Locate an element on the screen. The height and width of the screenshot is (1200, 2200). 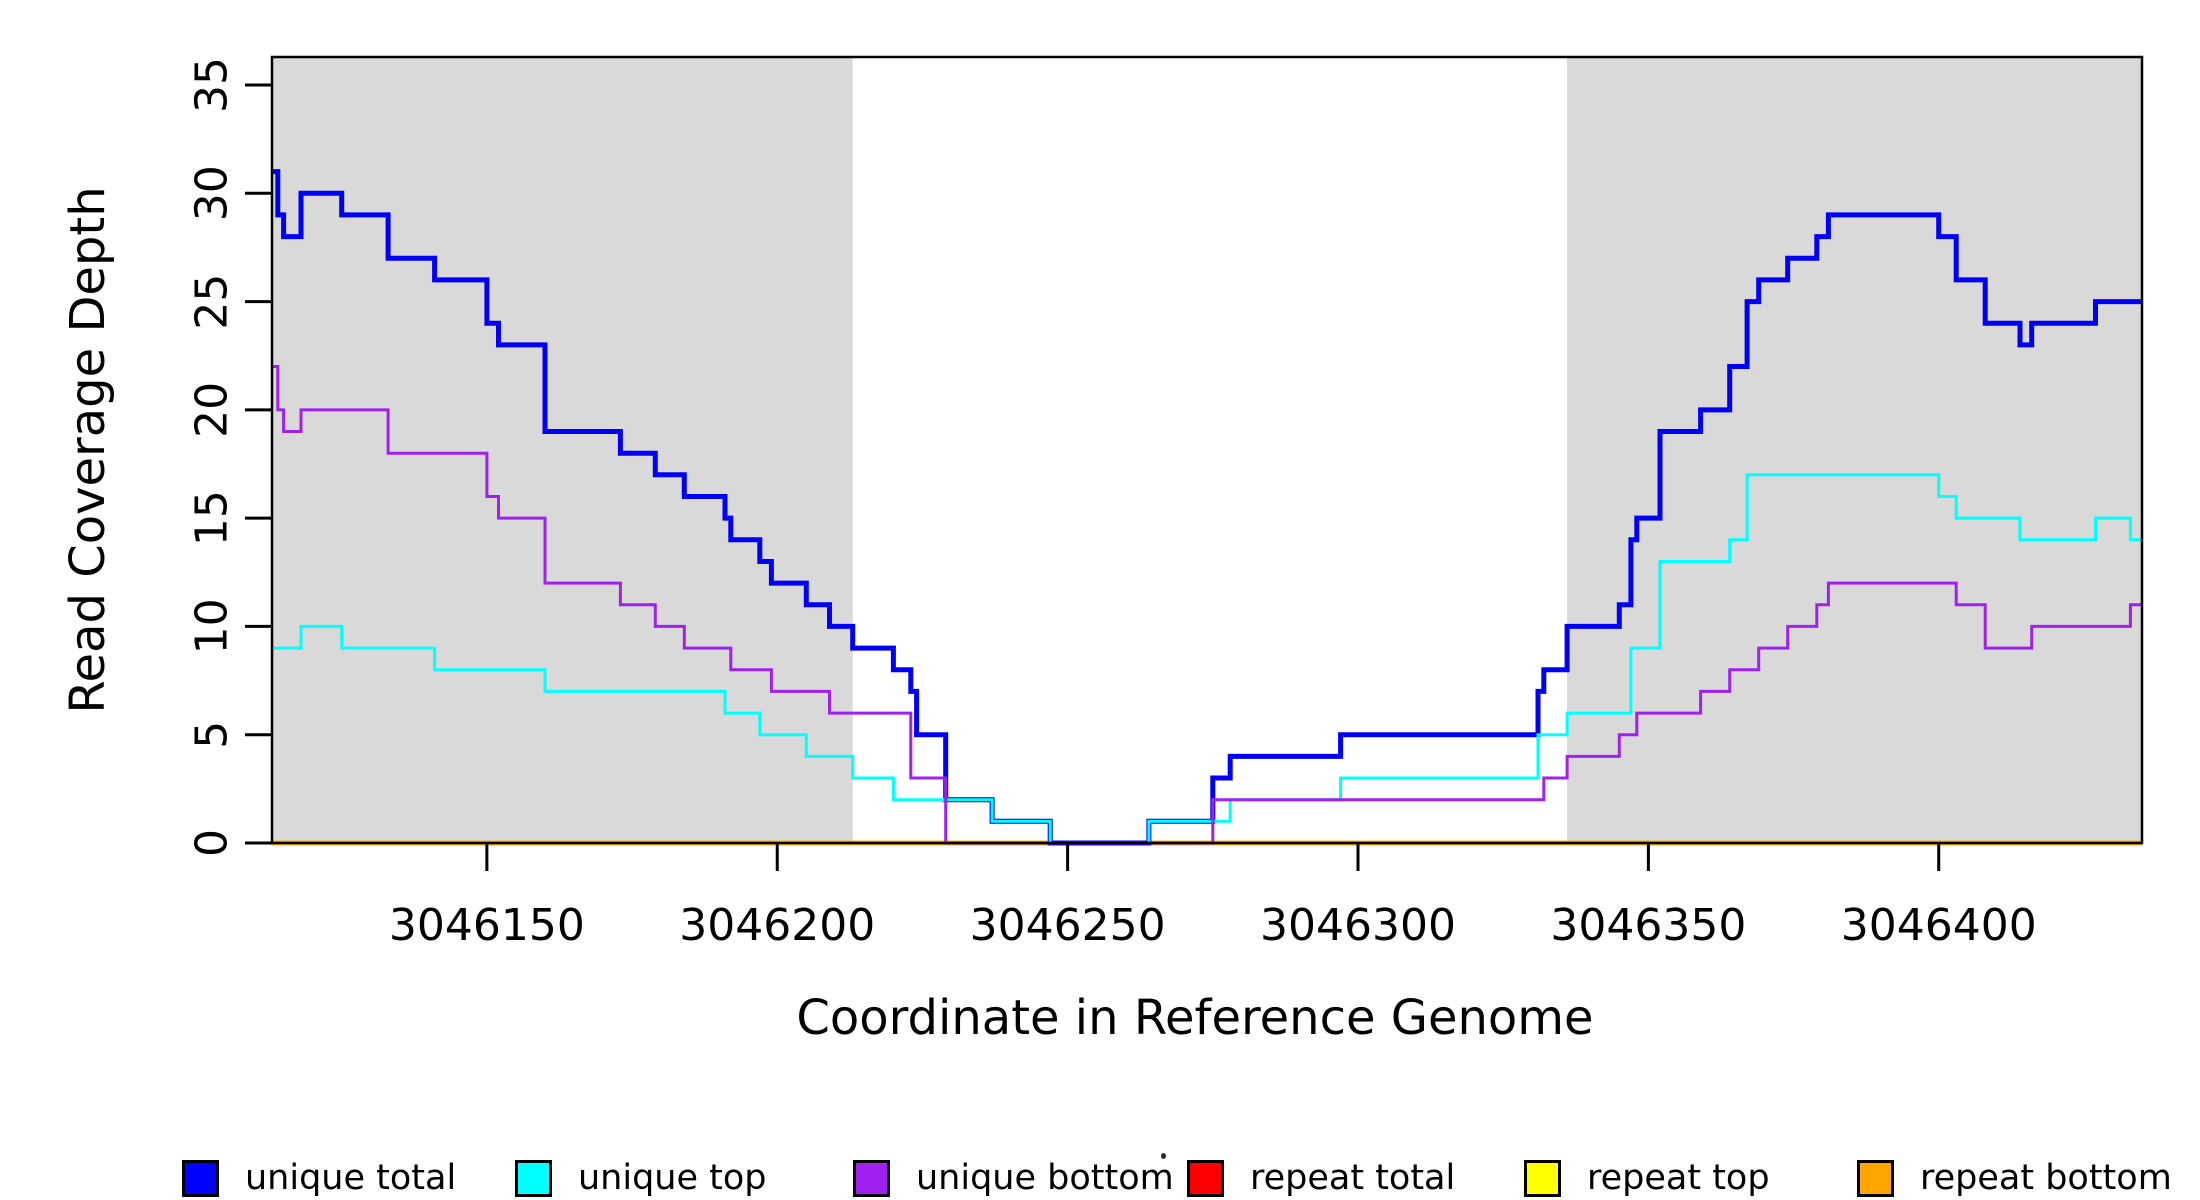
legend-label: unique top is located at coordinates (672, 1178).